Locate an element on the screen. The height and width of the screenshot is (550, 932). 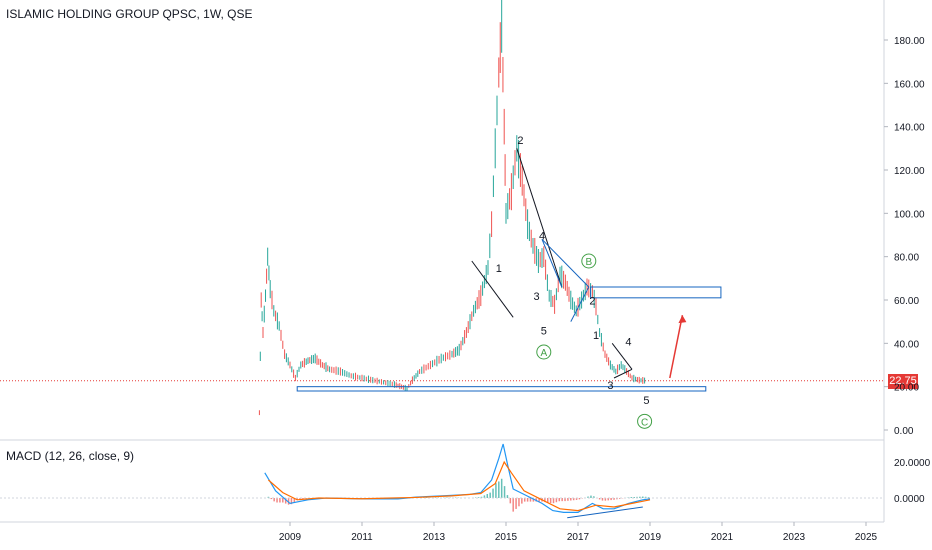
corrective-label-c: C is located at coordinates (645, 421).